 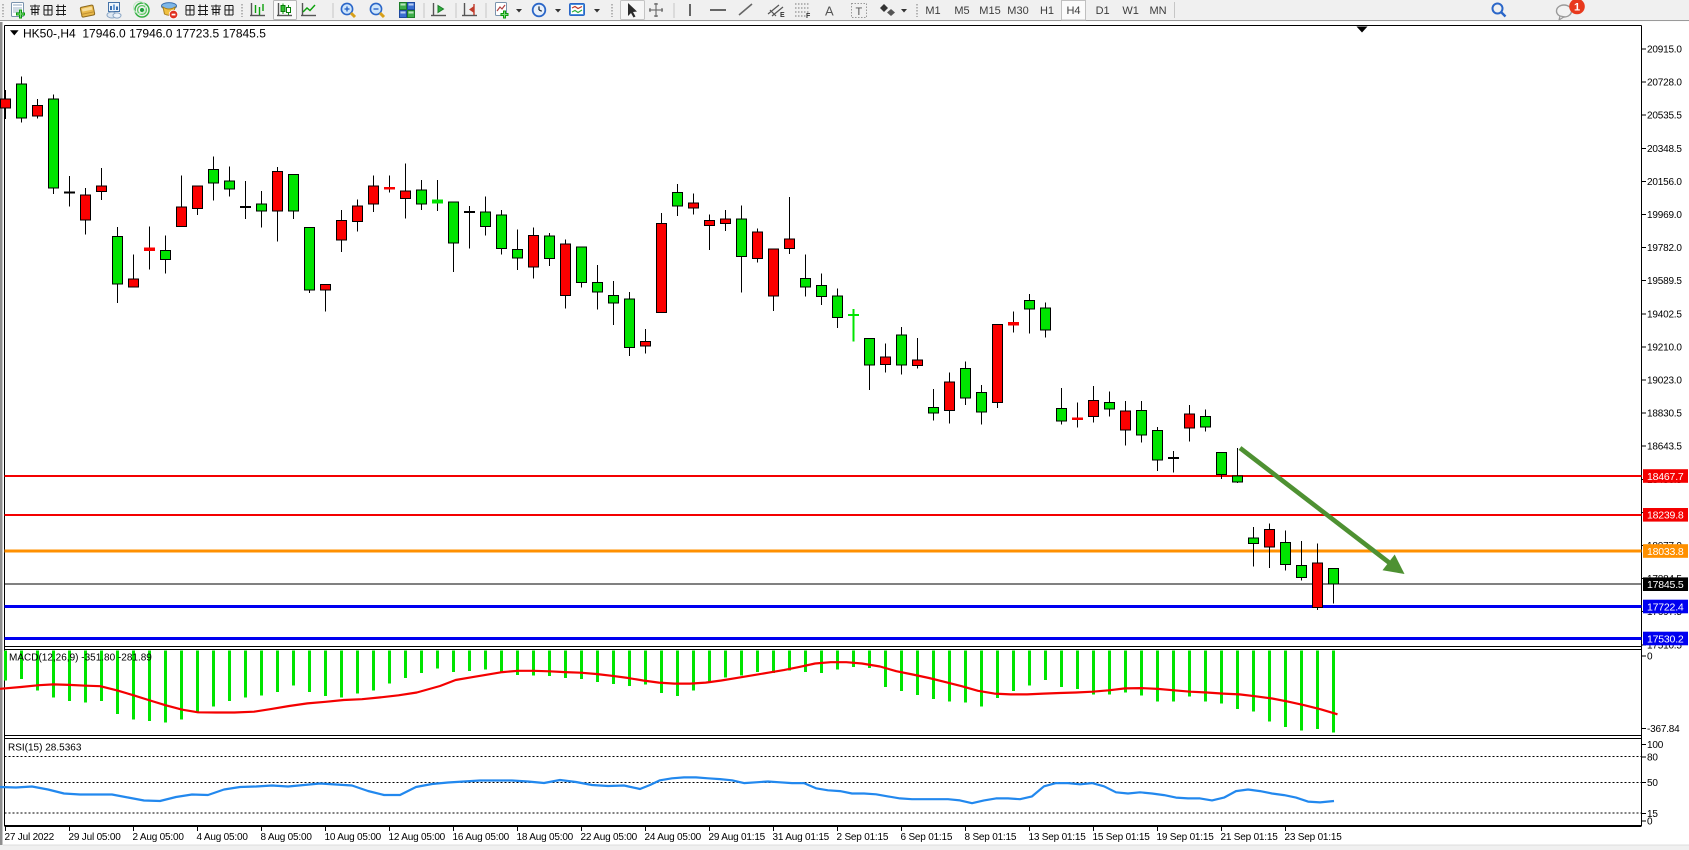 I want to click on svg-text:HK50-,H4 17946.0 17946.0 1772: HK50-,H4 17946.0 17946.0 17723.5 17845.5, so click(x=144, y=34).